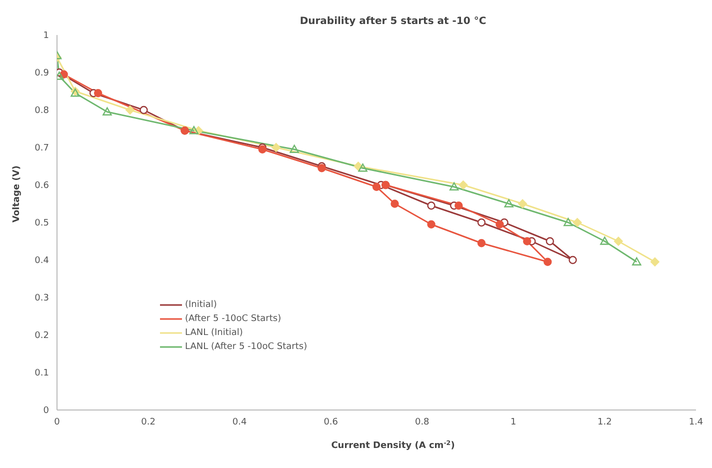  Describe the element at coordinates (41, 223) in the screenshot. I see `y-tick-label: 0.5` at that location.